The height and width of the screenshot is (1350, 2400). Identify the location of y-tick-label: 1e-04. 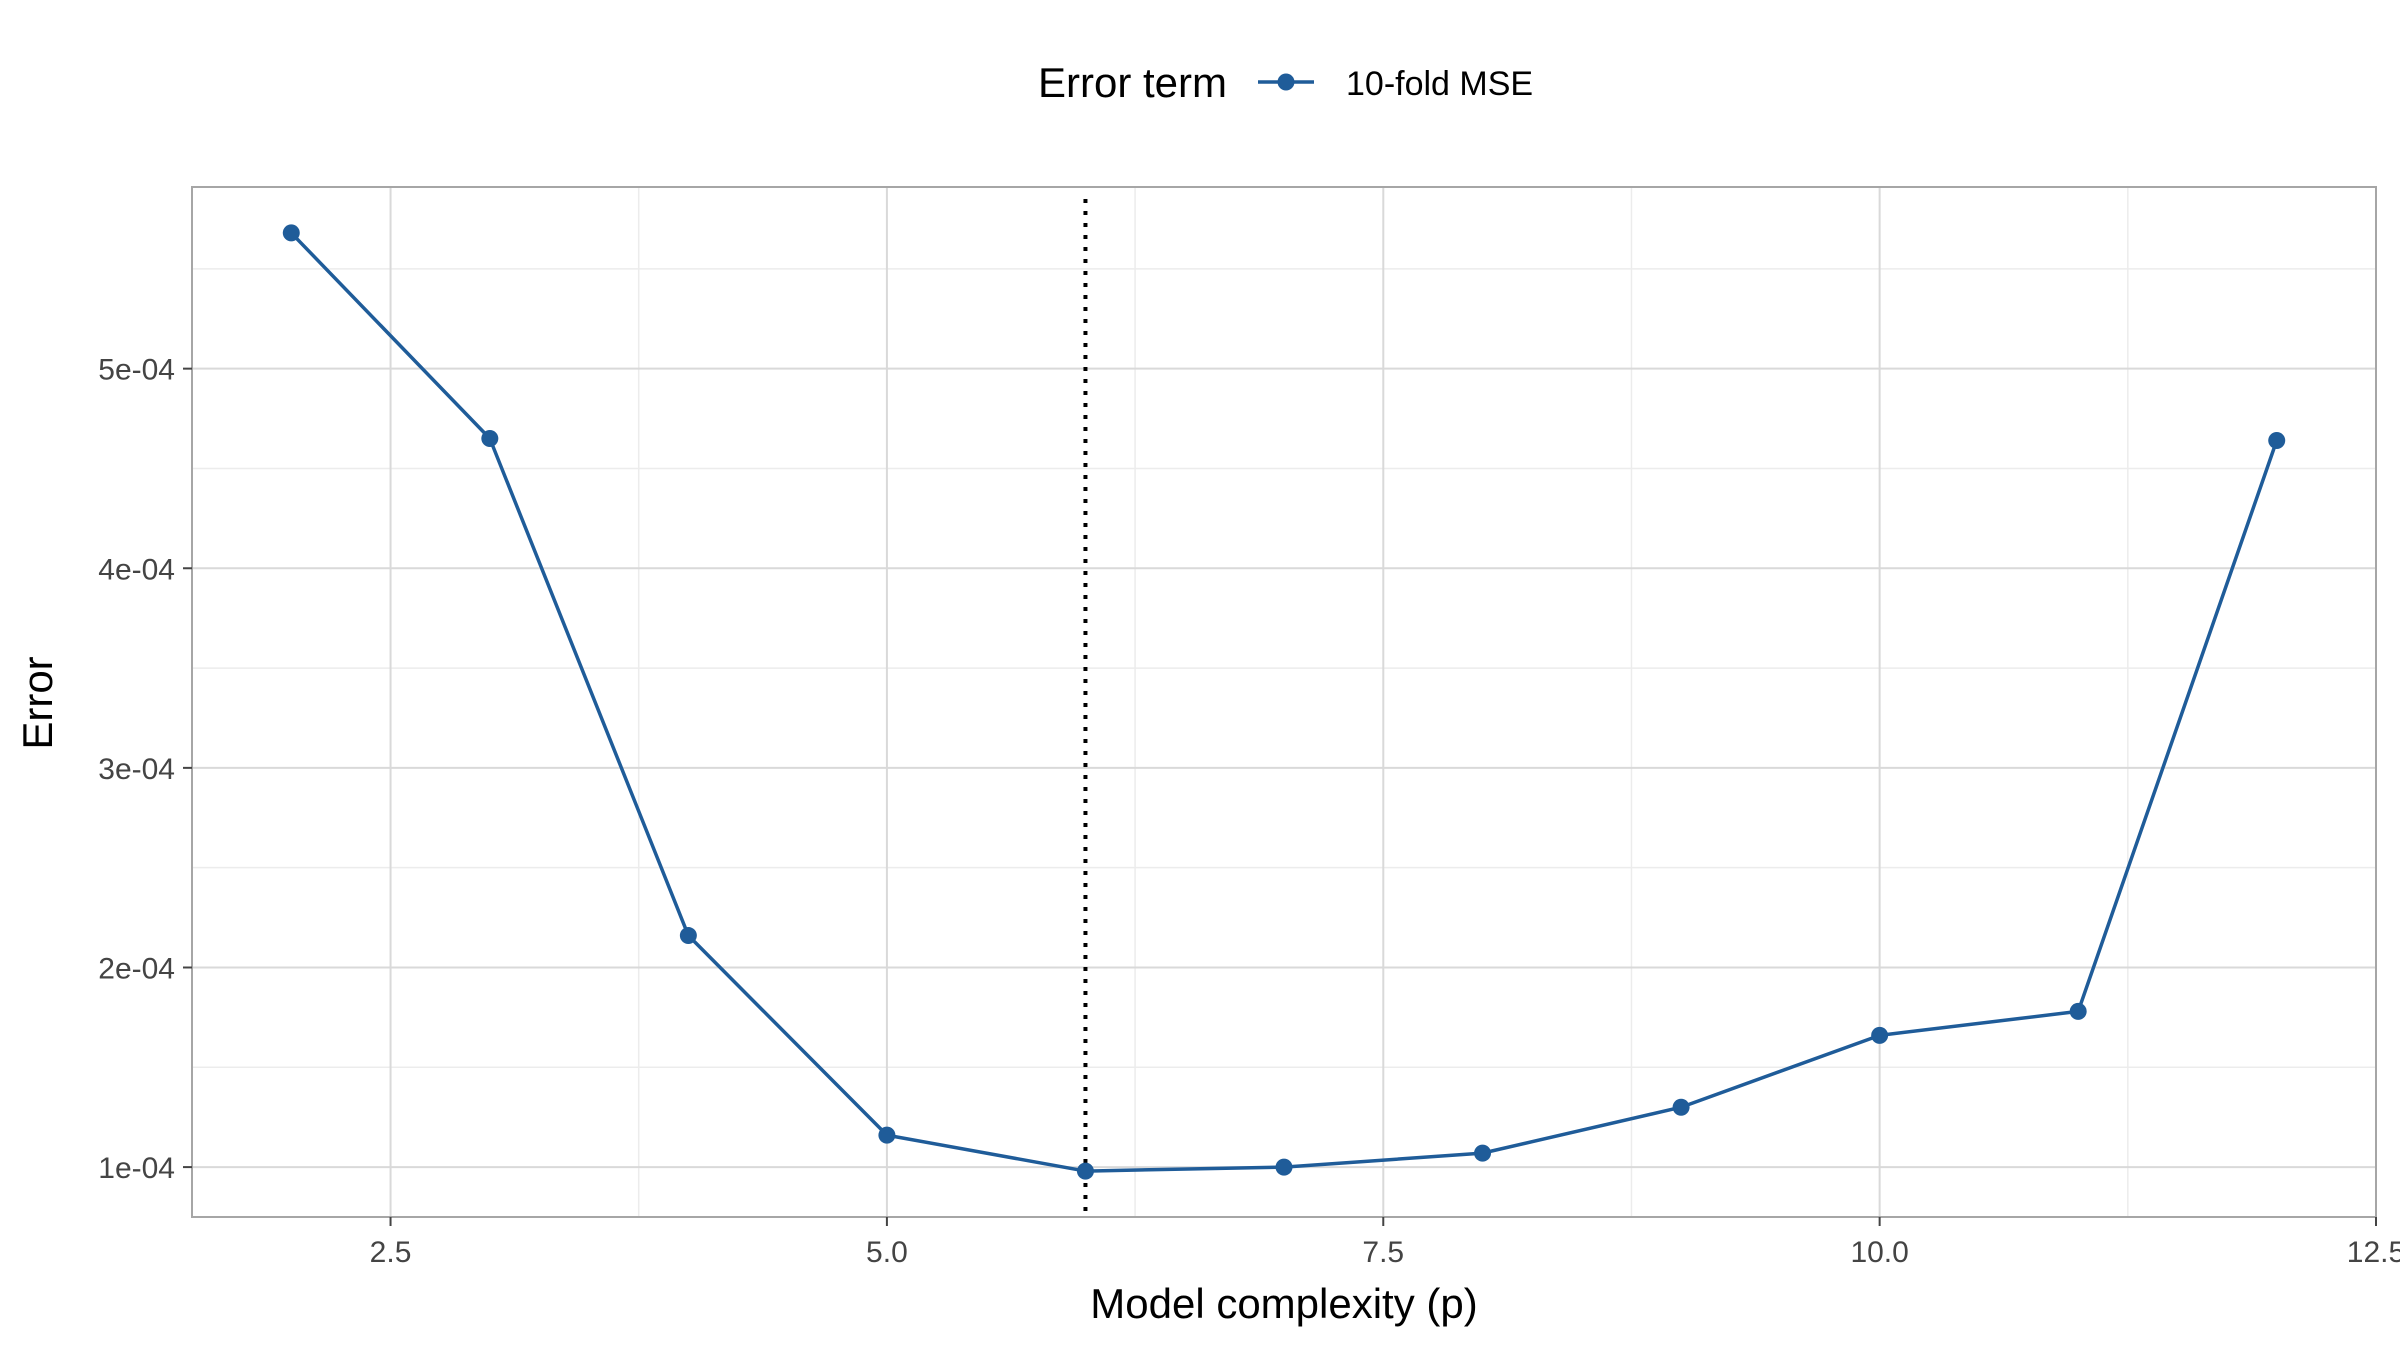
(136, 1168).